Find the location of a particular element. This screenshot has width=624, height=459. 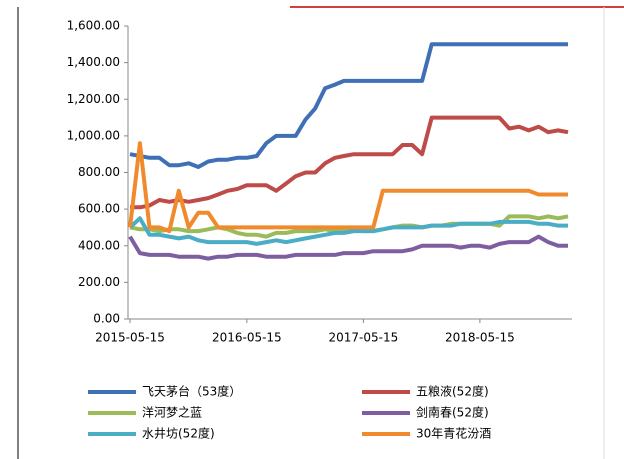

x-tick-label: 2015-05-15 is located at coordinates (130, 338).